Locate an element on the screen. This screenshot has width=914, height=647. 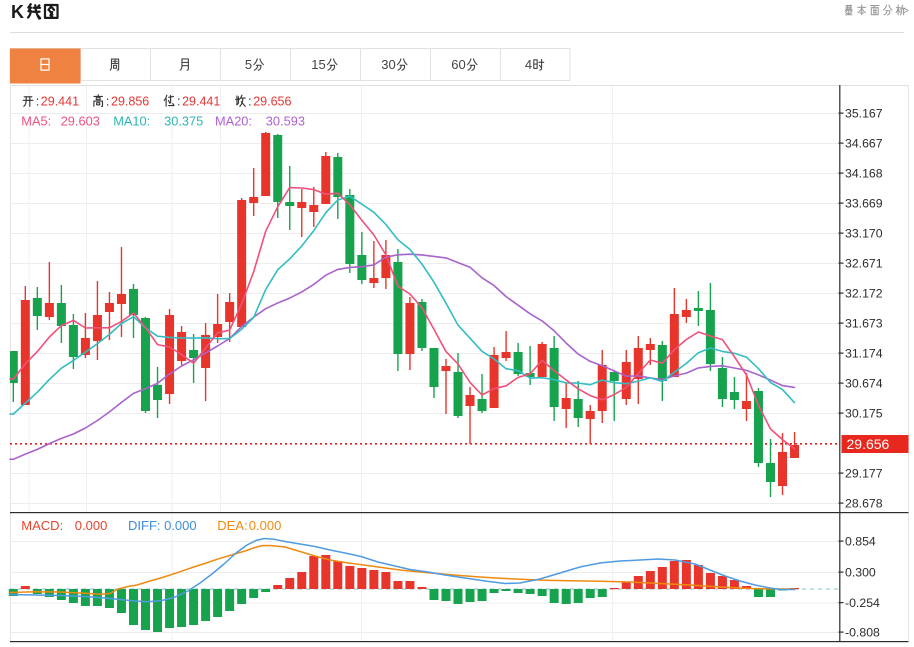
svg-text: 30.175 is located at coordinates (864, 414).